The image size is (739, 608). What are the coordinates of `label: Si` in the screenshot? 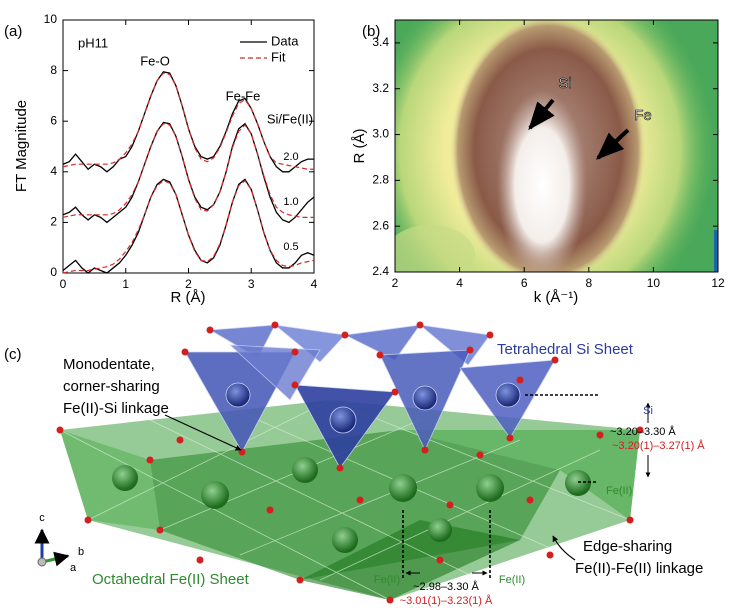 It's located at (648, 411).